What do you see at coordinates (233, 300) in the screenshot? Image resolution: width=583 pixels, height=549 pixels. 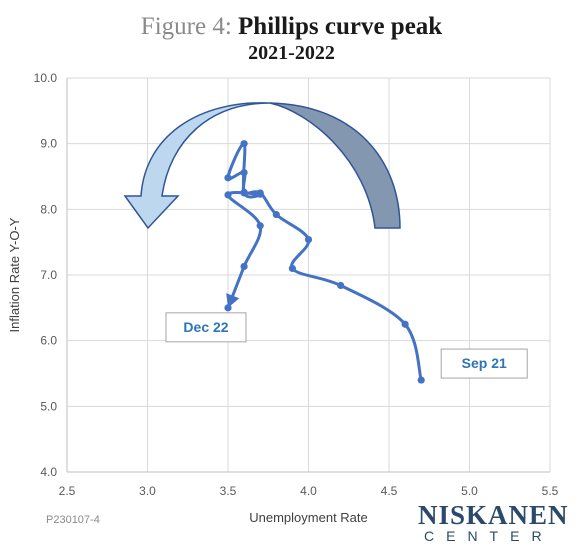 I see `series-end-arrowhead` at bounding box center [233, 300].